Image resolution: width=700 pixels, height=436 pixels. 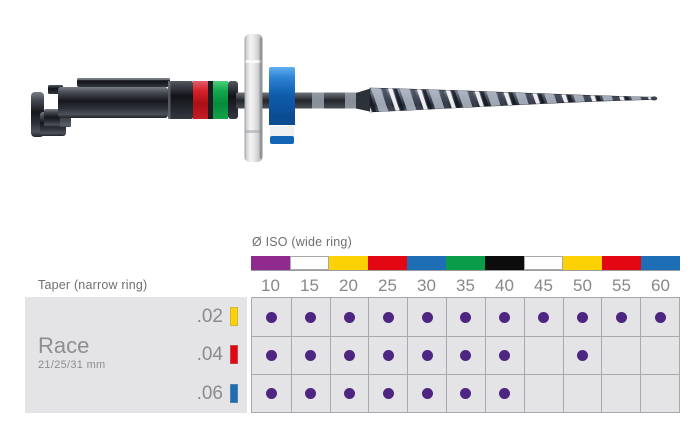 I want to click on green-ring, so click(x=220, y=100).